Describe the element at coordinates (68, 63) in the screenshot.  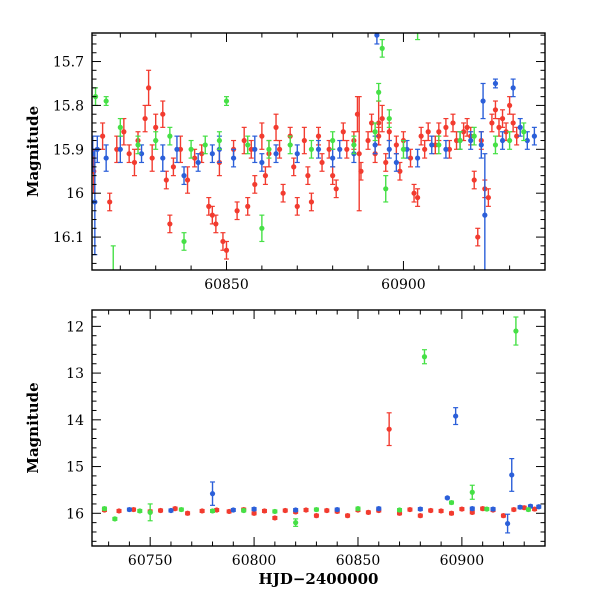
I see `y-tick-label: 15.7` at that location.